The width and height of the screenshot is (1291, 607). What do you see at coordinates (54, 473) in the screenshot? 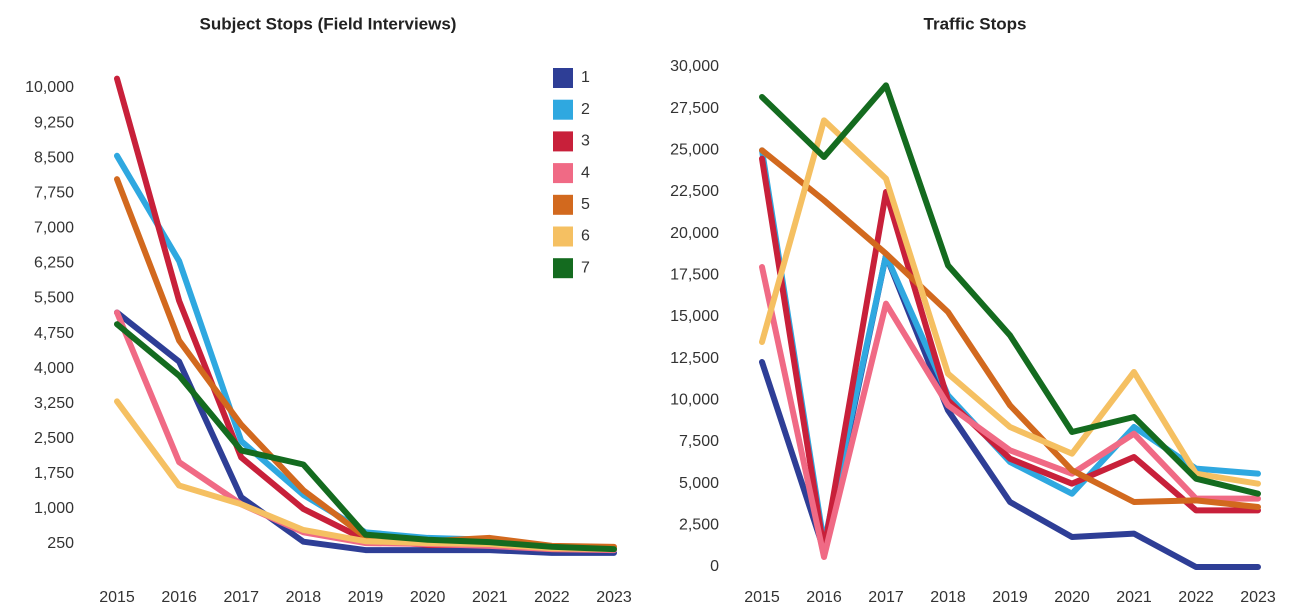
I see `y-tick-label: 1,750` at bounding box center [54, 473].